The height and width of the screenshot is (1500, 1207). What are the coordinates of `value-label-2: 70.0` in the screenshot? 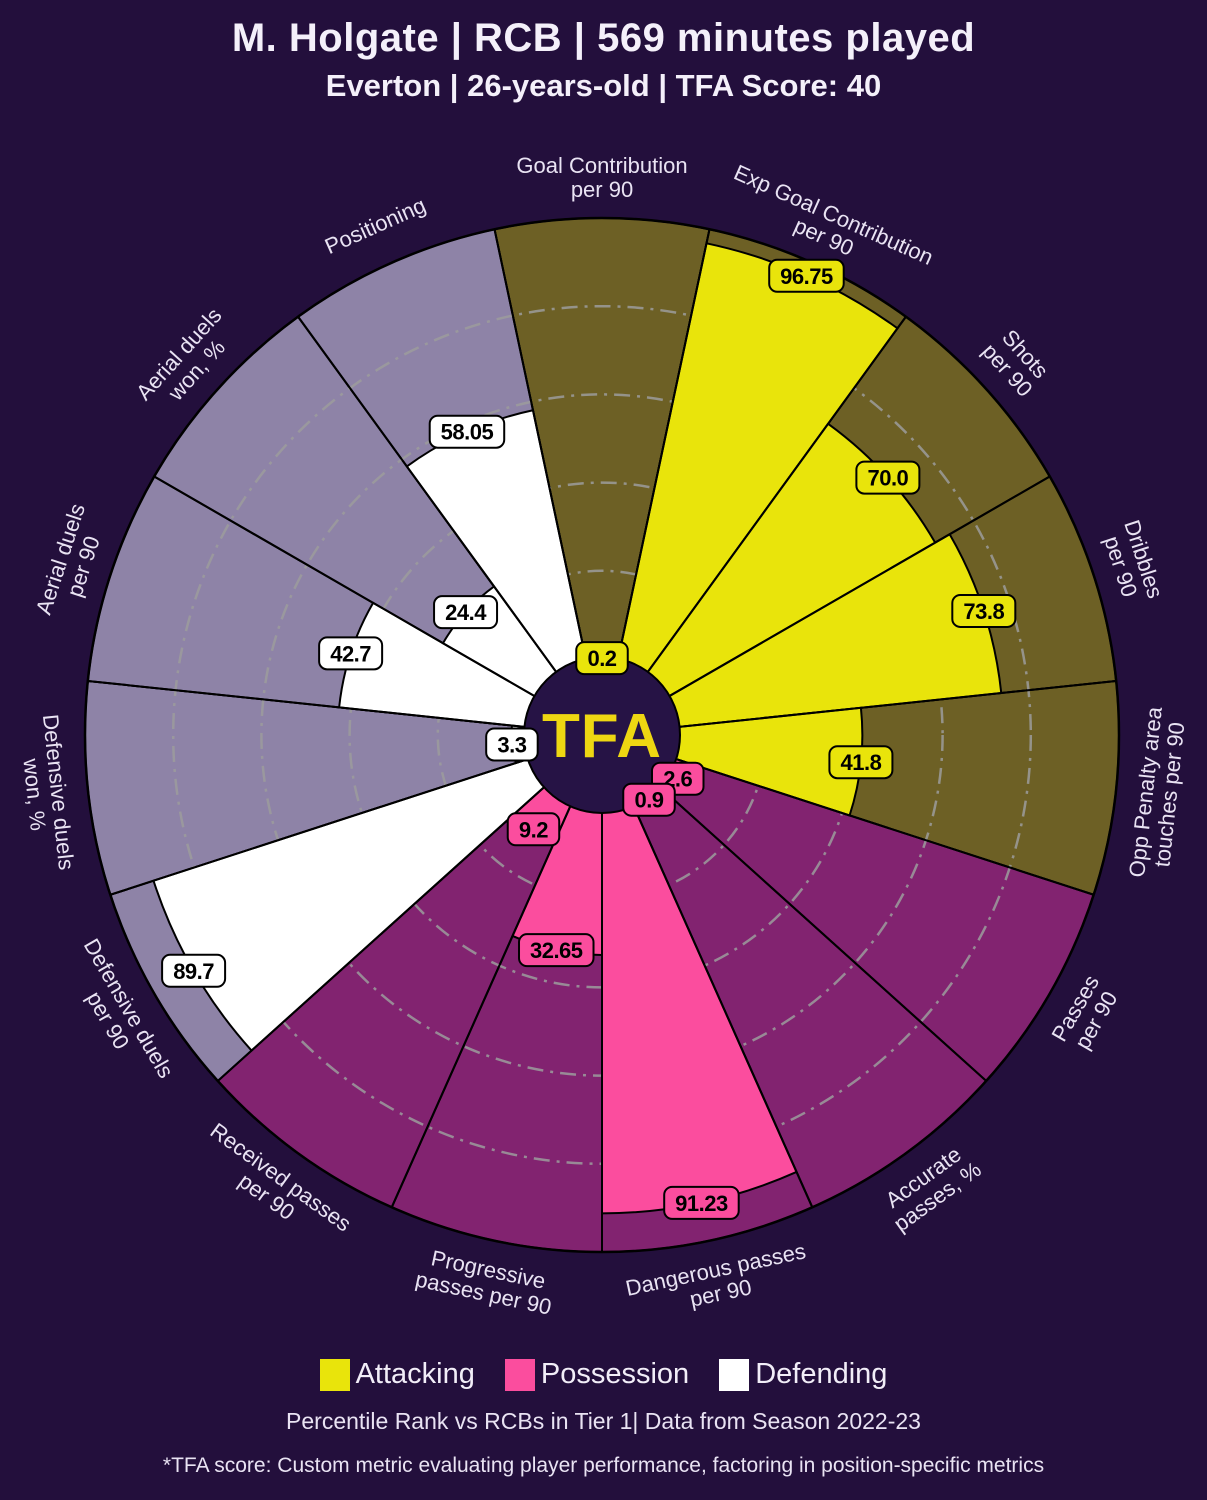 It's located at (887, 478).